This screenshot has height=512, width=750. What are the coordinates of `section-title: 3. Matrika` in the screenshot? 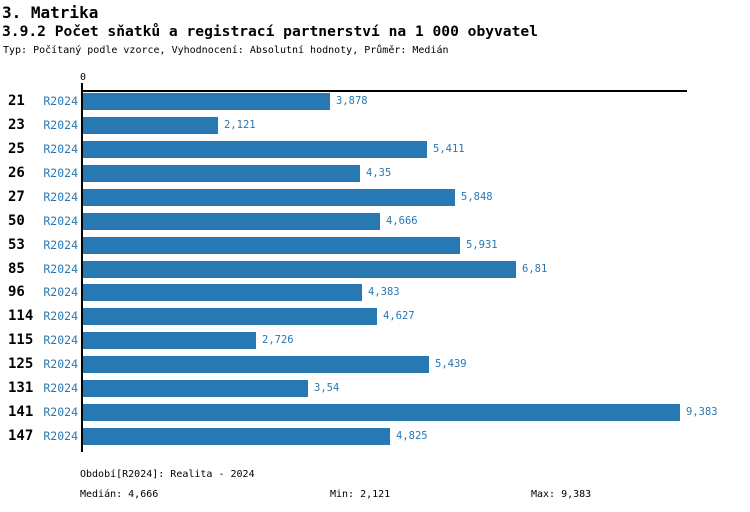 It's located at (50, 12).